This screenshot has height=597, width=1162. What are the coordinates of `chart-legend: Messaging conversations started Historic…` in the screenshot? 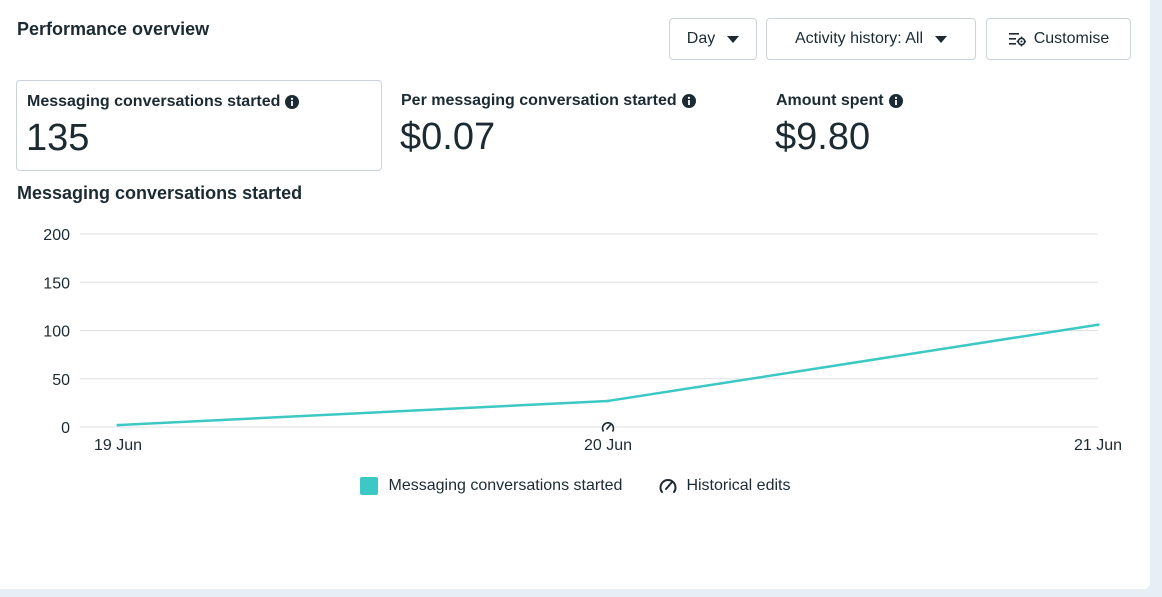 It's located at (575, 486).